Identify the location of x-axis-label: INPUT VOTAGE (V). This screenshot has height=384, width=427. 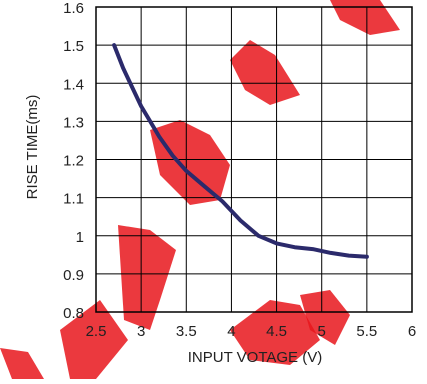
(255, 357).